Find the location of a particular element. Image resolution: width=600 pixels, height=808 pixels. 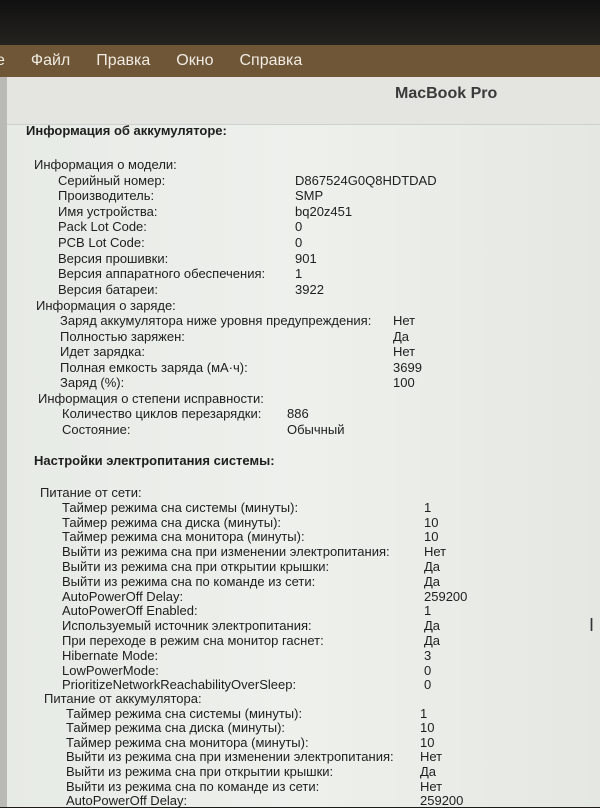

power-section-heading: Настройки электропитания системы: is located at coordinates (154, 460).